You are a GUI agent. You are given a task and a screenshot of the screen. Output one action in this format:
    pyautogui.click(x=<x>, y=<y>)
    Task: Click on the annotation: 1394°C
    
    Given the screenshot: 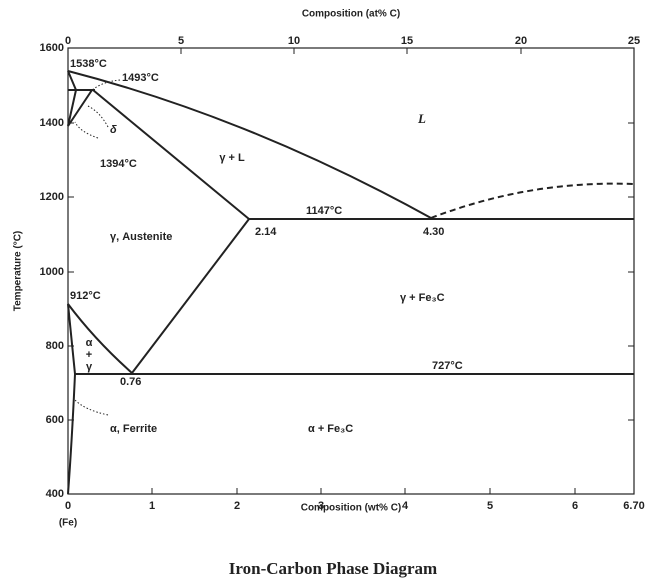 What is the action you would take?
    pyautogui.click(x=118, y=164)
    